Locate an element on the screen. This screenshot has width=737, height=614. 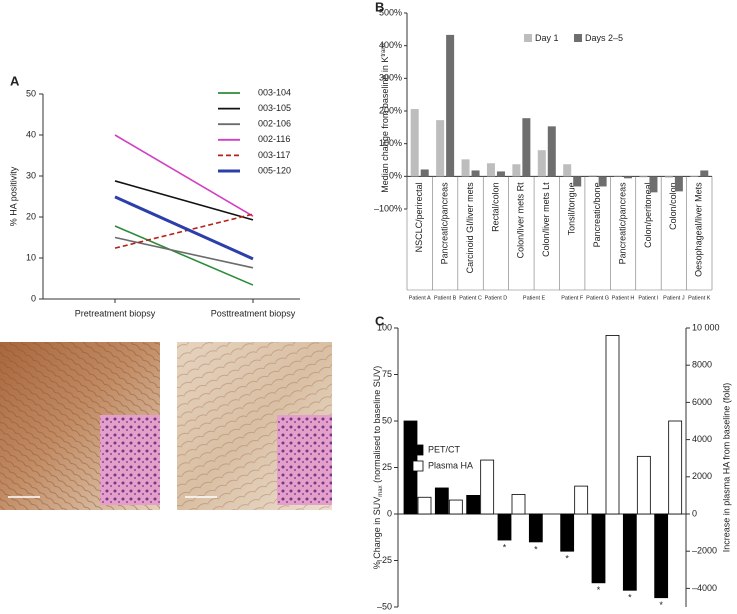
legend-label: Day 1 is located at coordinates (547, 38).